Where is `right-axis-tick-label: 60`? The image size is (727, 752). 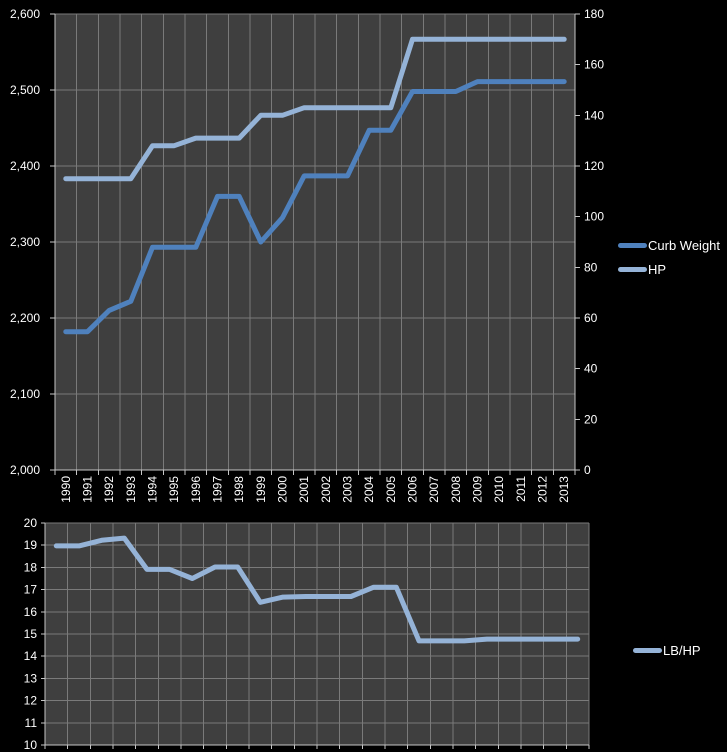 right-axis-tick-label: 60 is located at coordinates (591, 318).